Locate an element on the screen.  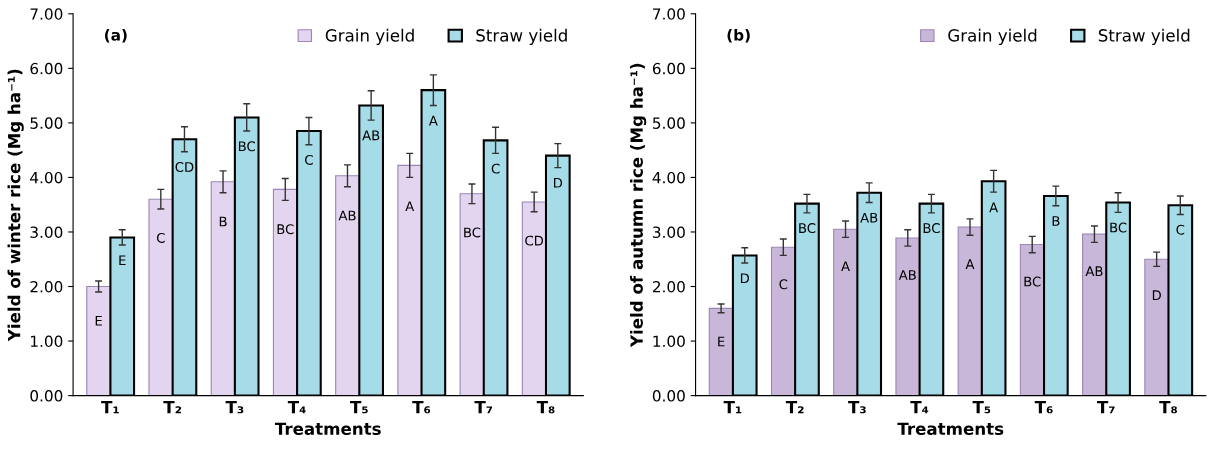
y-axis-title: Yield of winter rice (Mg ha⁻¹) is located at coordinates (15, 205).